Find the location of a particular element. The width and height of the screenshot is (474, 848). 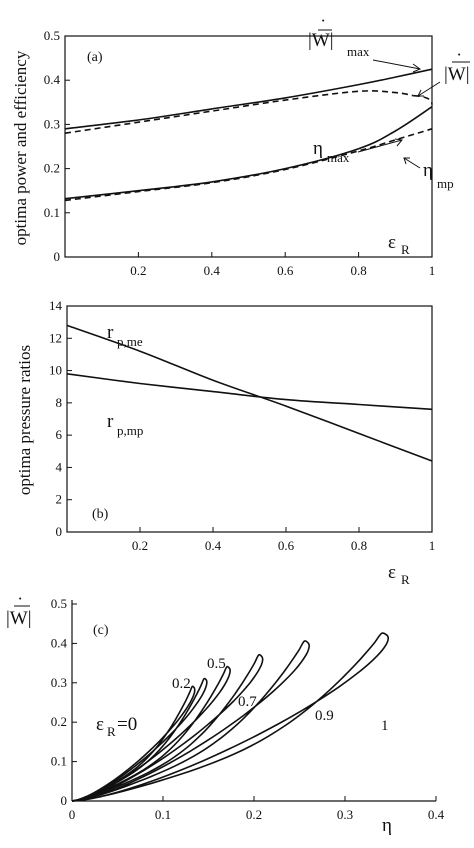

panel-a-dashed-closure is located at coordinates (423, 99).